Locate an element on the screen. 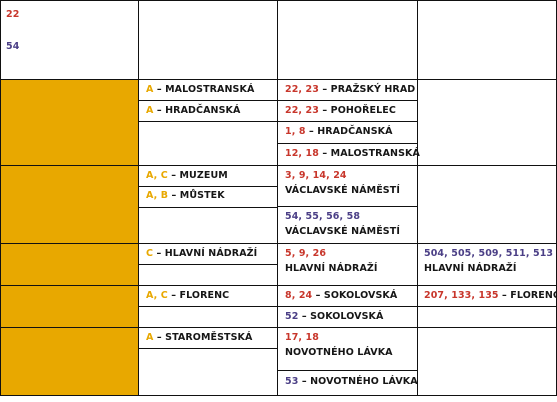 Image resolution: width=557 pixels, height=402 pixels. tram-stop: HLAVNÍ NÁDRAŽÍ is located at coordinates (331, 268).